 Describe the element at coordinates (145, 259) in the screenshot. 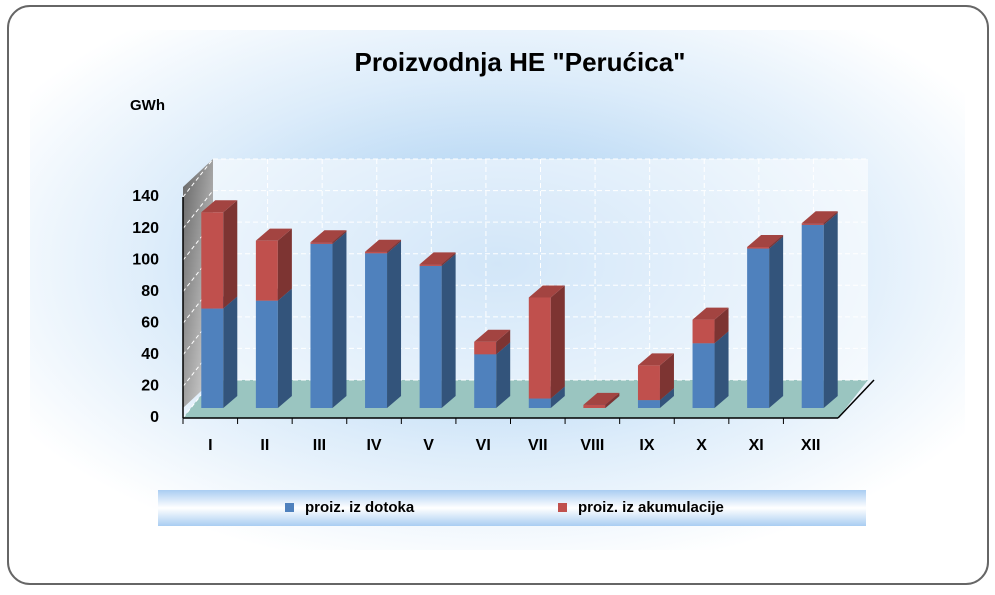

I see `y-tick-label: 100` at that location.